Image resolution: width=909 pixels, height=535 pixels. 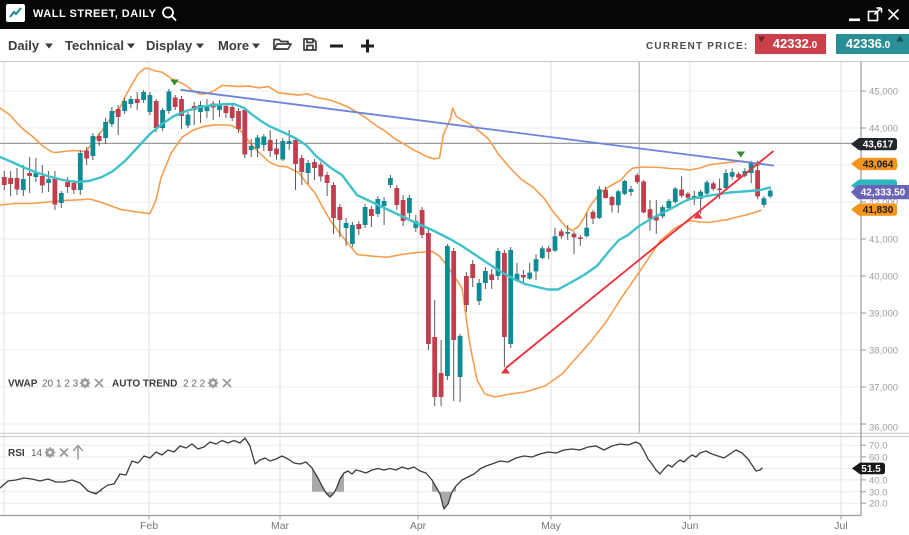 I want to click on svg-text: 20 1 2 3, so click(x=60, y=384).